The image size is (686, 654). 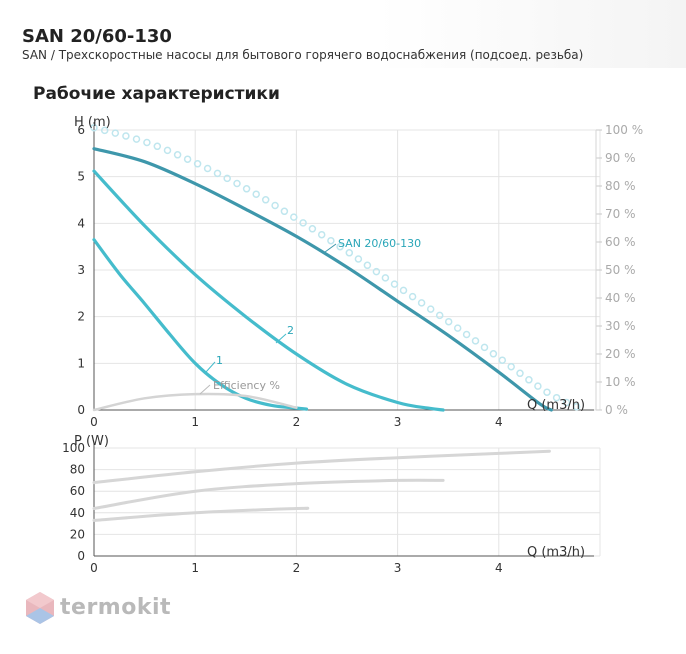 I want to click on y-tick-label: 40, so click(x=77, y=513).